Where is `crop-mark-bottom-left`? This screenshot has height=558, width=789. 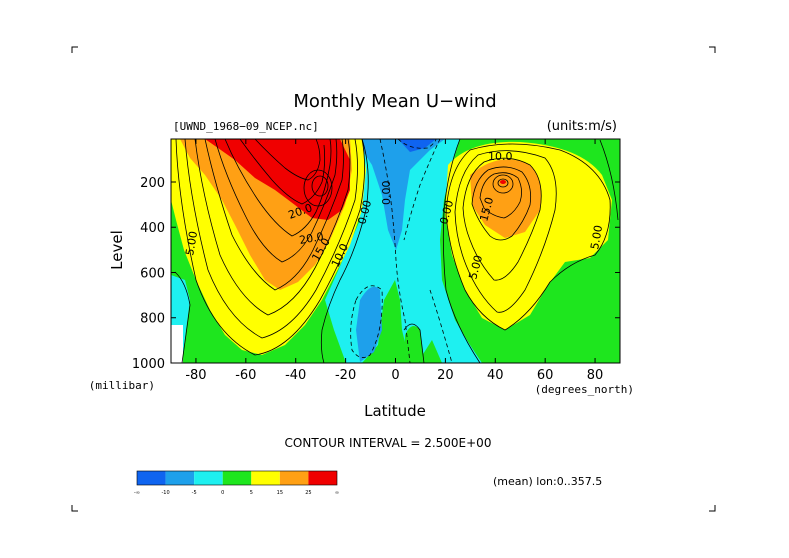 crop-mark-bottom-left is located at coordinates (74, 508).